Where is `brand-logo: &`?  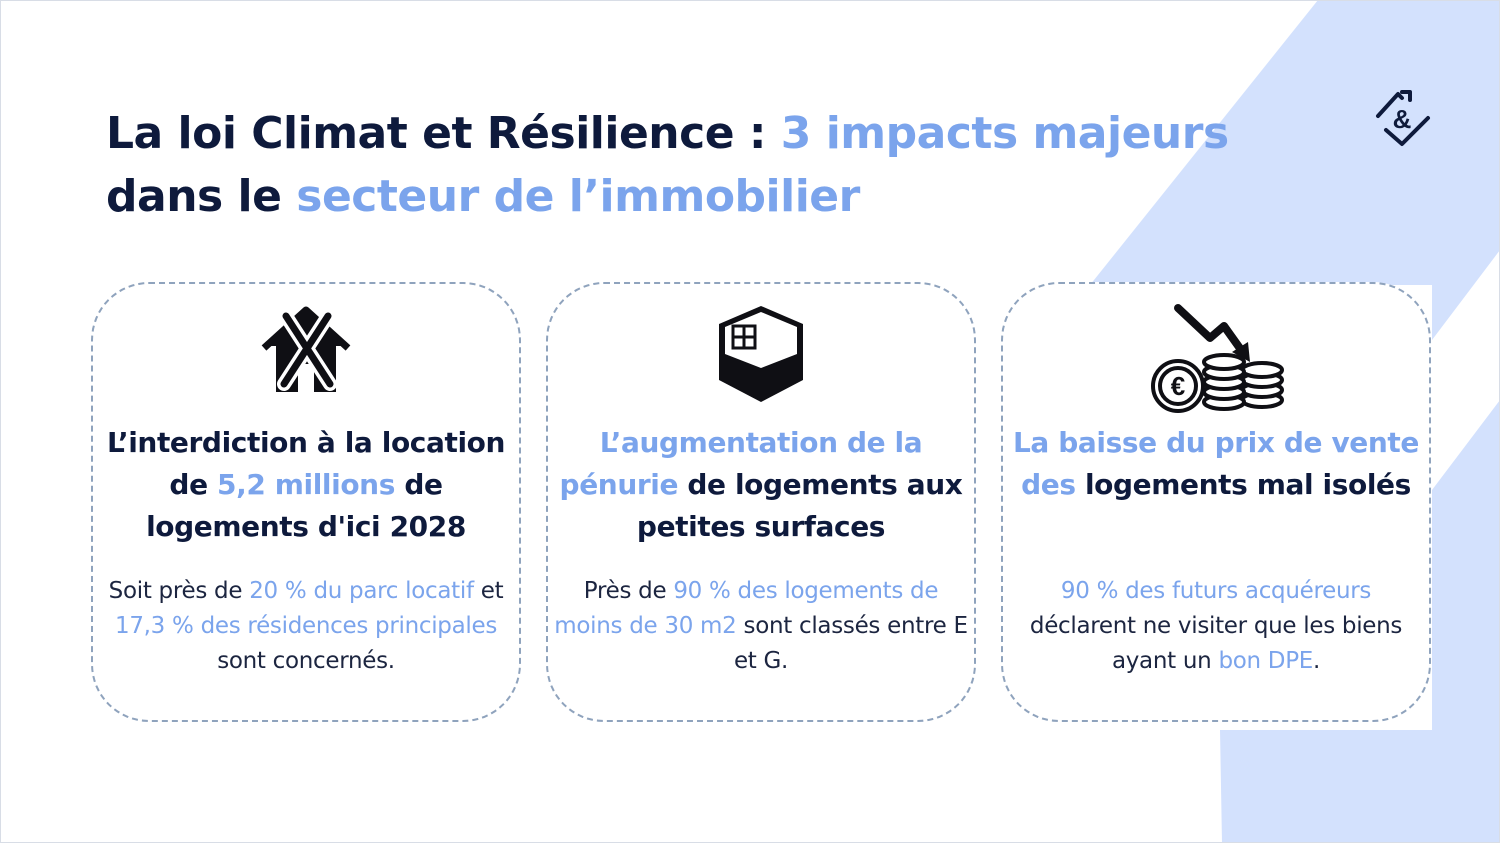
brand-logo: & is located at coordinates (1403, 119).